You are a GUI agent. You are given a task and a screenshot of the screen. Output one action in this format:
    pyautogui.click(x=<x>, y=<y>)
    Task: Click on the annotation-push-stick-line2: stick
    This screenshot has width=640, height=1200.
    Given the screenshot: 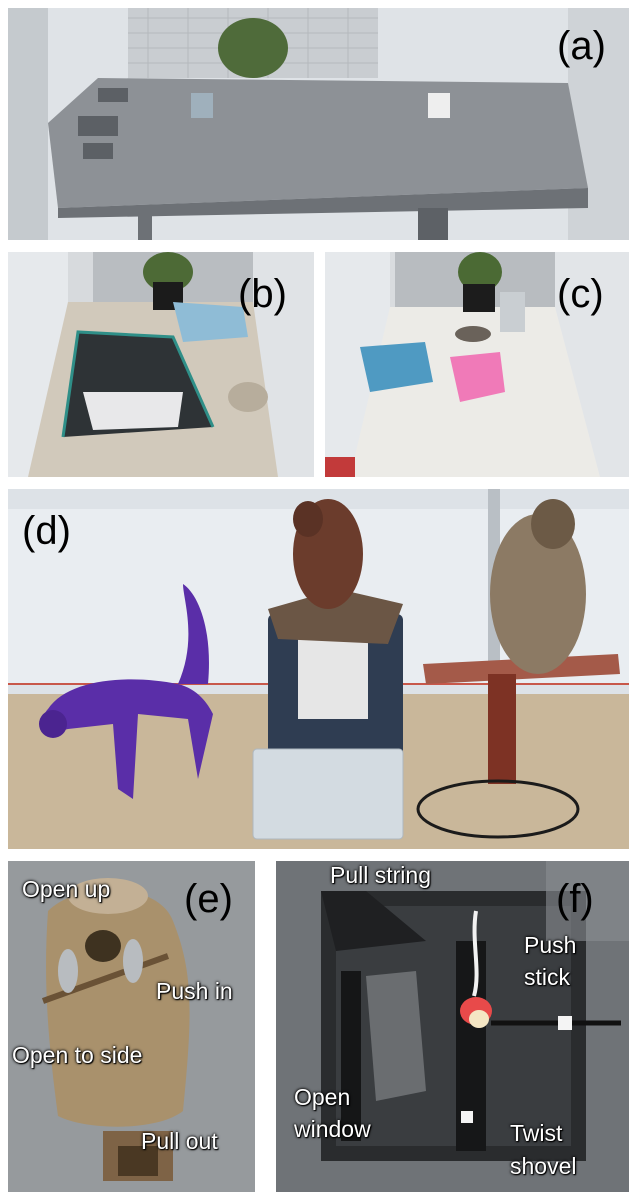 What is the action you would take?
    pyautogui.click(x=547, y=977)
    